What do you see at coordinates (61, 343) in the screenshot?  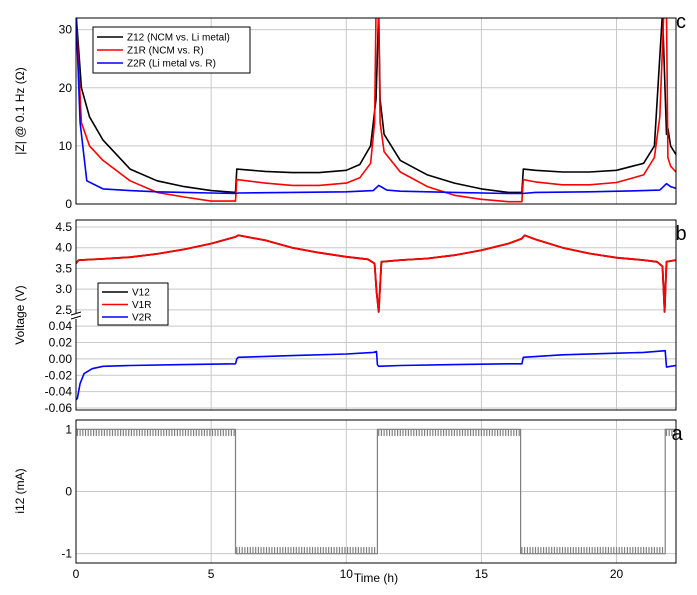 I see `y-tick-label: 0.02` at bounding box center [61, 343].